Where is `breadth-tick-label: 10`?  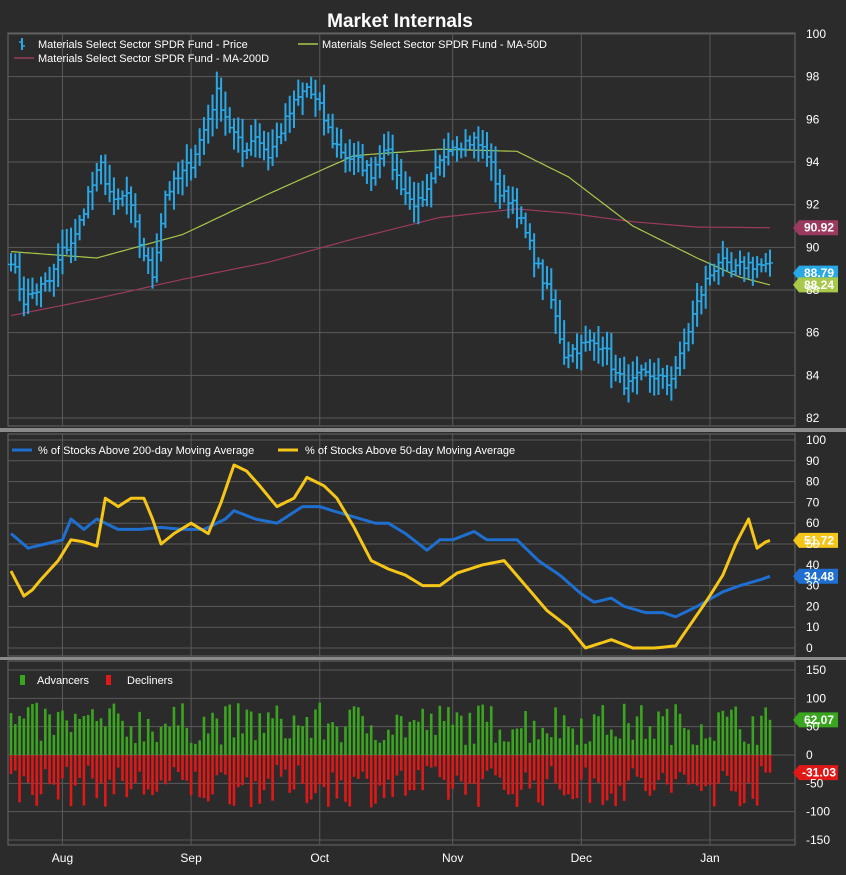 breadth-tick-label: 10 is located at coordinates (813, 627).